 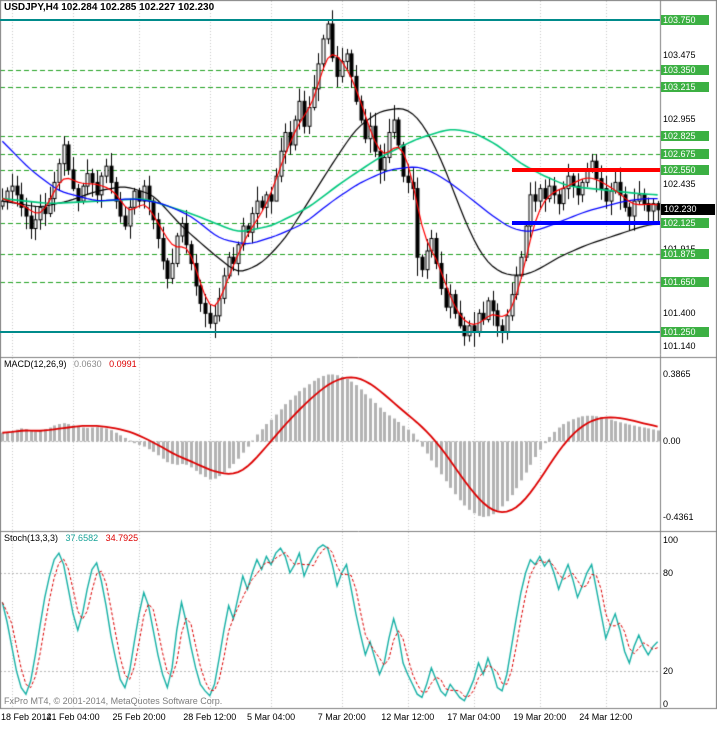 What do you see at coordinates (585, 222) in the screenshot?
I see `support-line` at bounding box center [585, 222].